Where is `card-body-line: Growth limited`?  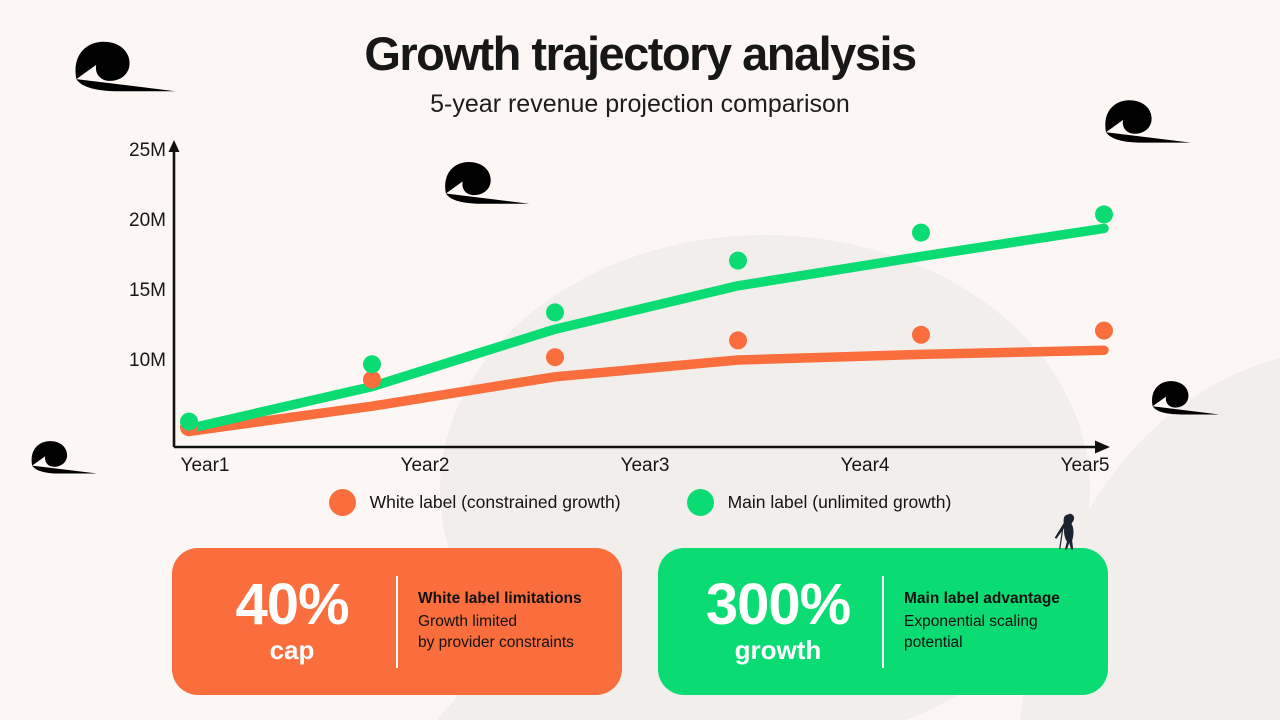
card-body-line: Growth limited is located at coordinates (468, 622).